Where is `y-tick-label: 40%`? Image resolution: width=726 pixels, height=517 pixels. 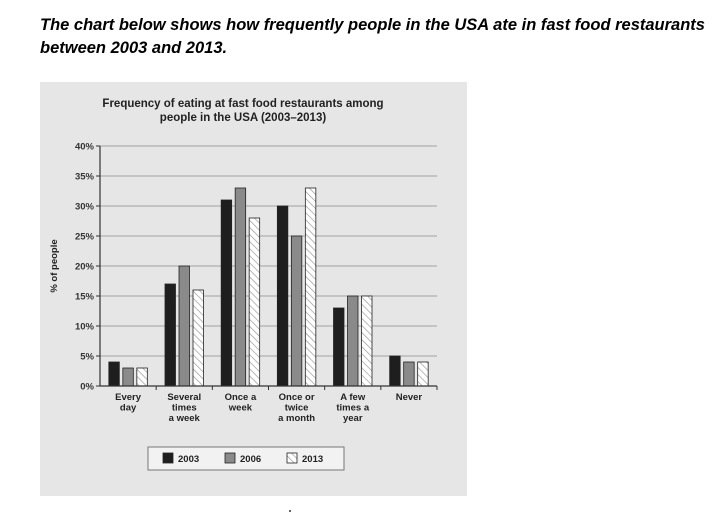 y-tick-label: 40% is located at coordinates (85, 147).